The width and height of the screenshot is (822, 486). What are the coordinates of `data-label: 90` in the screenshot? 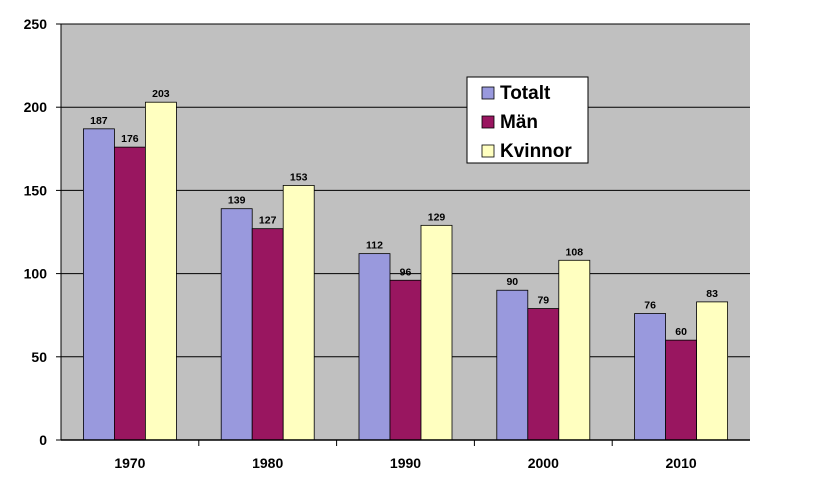 It's located at (512, 282).